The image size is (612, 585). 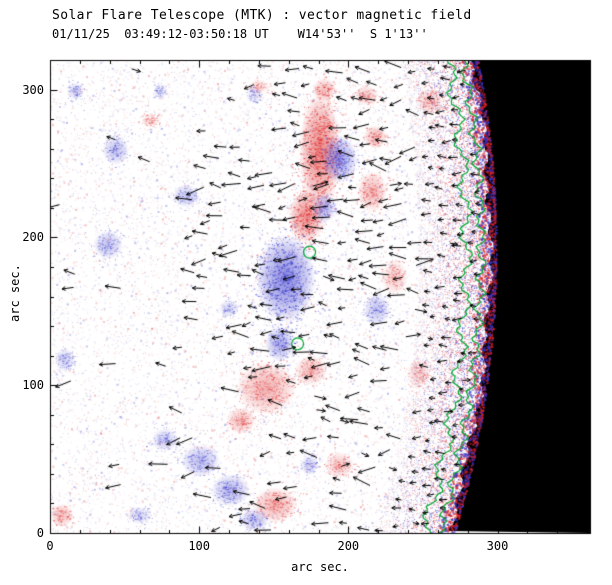 What do you see at coordinates (50, 546) in the screenshot?
I see `x-tick-label: 0` at bounding box center [50, 546].